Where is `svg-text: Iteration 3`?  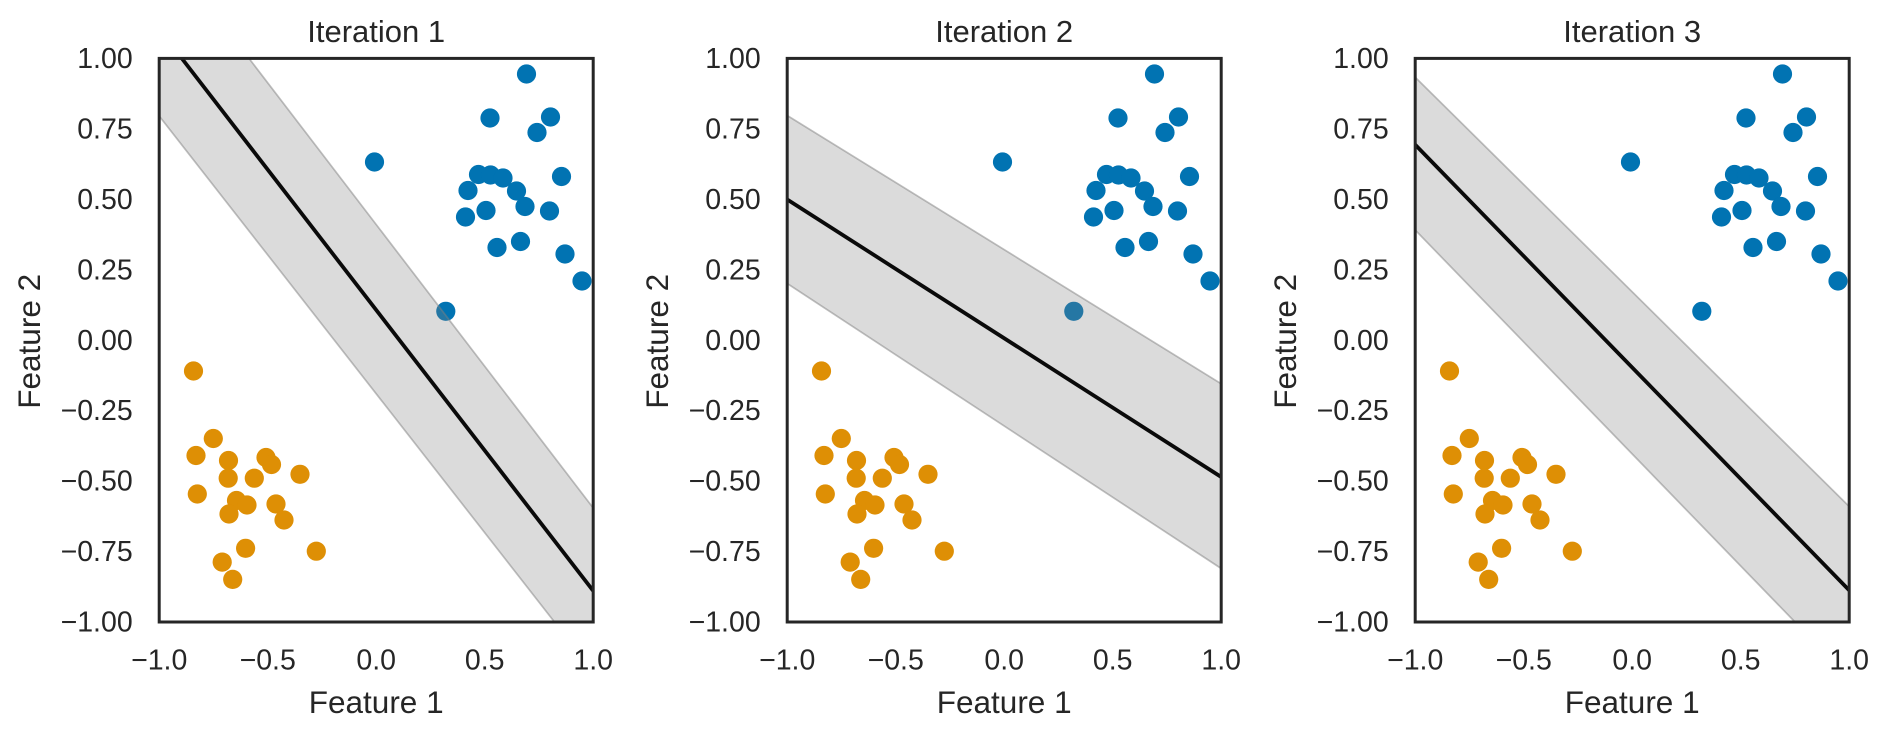
svg-text: Iteration 3 is located at coordinates (1632, 31).